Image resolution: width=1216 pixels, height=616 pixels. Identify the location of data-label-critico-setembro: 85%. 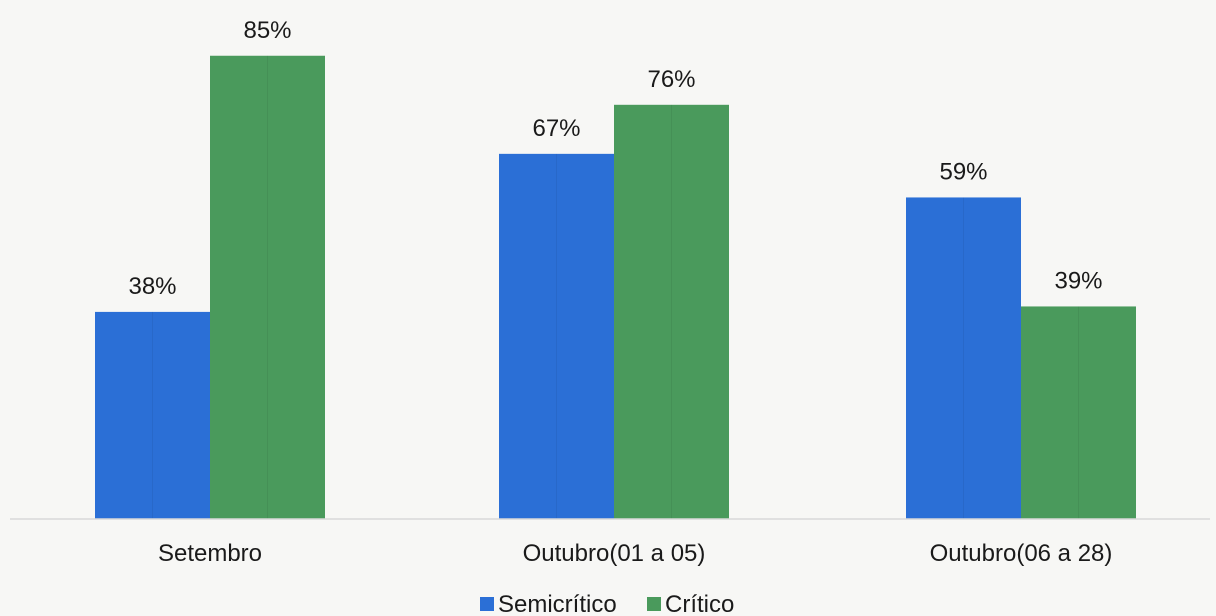
(267, 30).